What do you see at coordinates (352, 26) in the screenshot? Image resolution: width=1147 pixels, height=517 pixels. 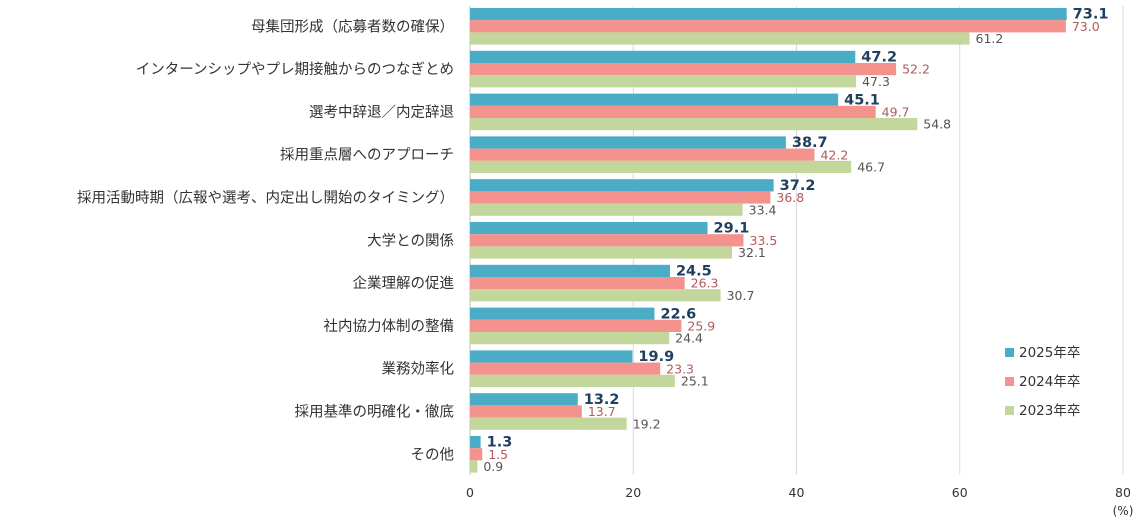 I see `category-label: 母集団形成（応募者数の確保）` at bounding box center [352, 26].